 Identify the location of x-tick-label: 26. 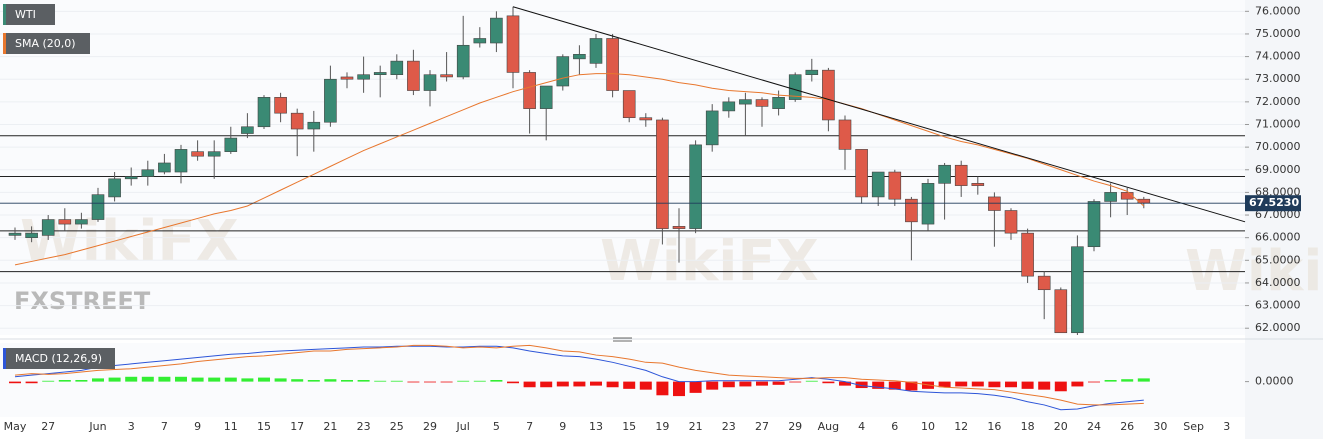
(1127, 426).